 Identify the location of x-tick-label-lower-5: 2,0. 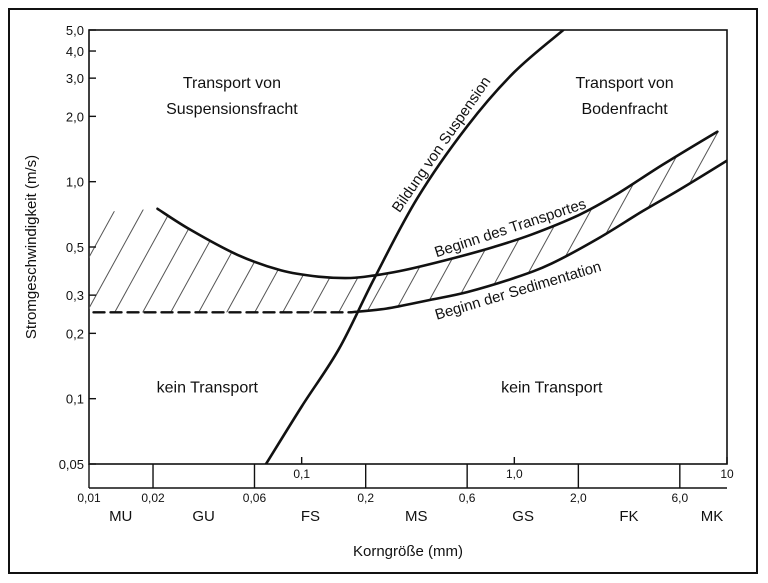
(578, 498).